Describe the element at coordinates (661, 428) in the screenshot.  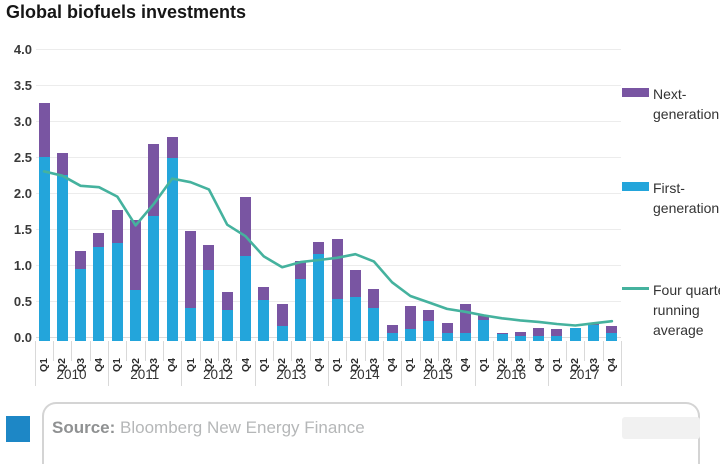
I see `footer-watermark` at that location.